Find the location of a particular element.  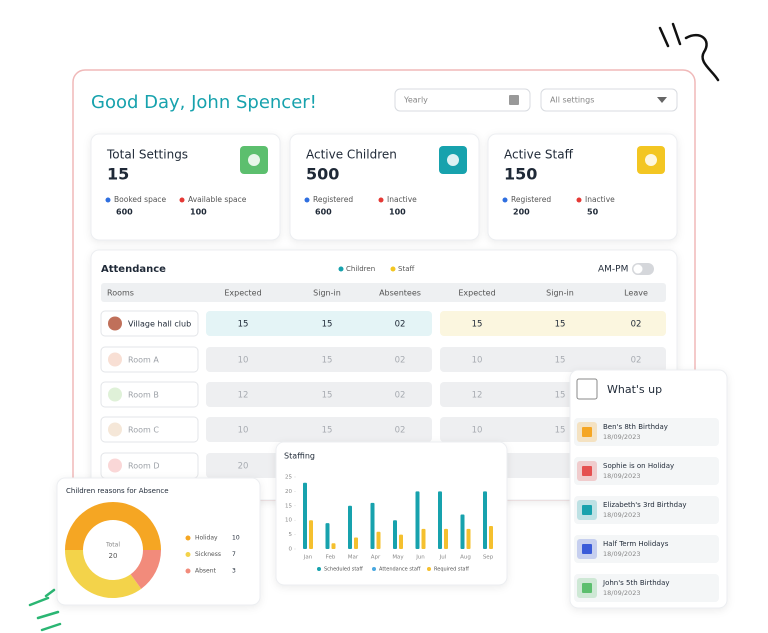

donut-center-value: 20 is located at coordinates (113, 556).